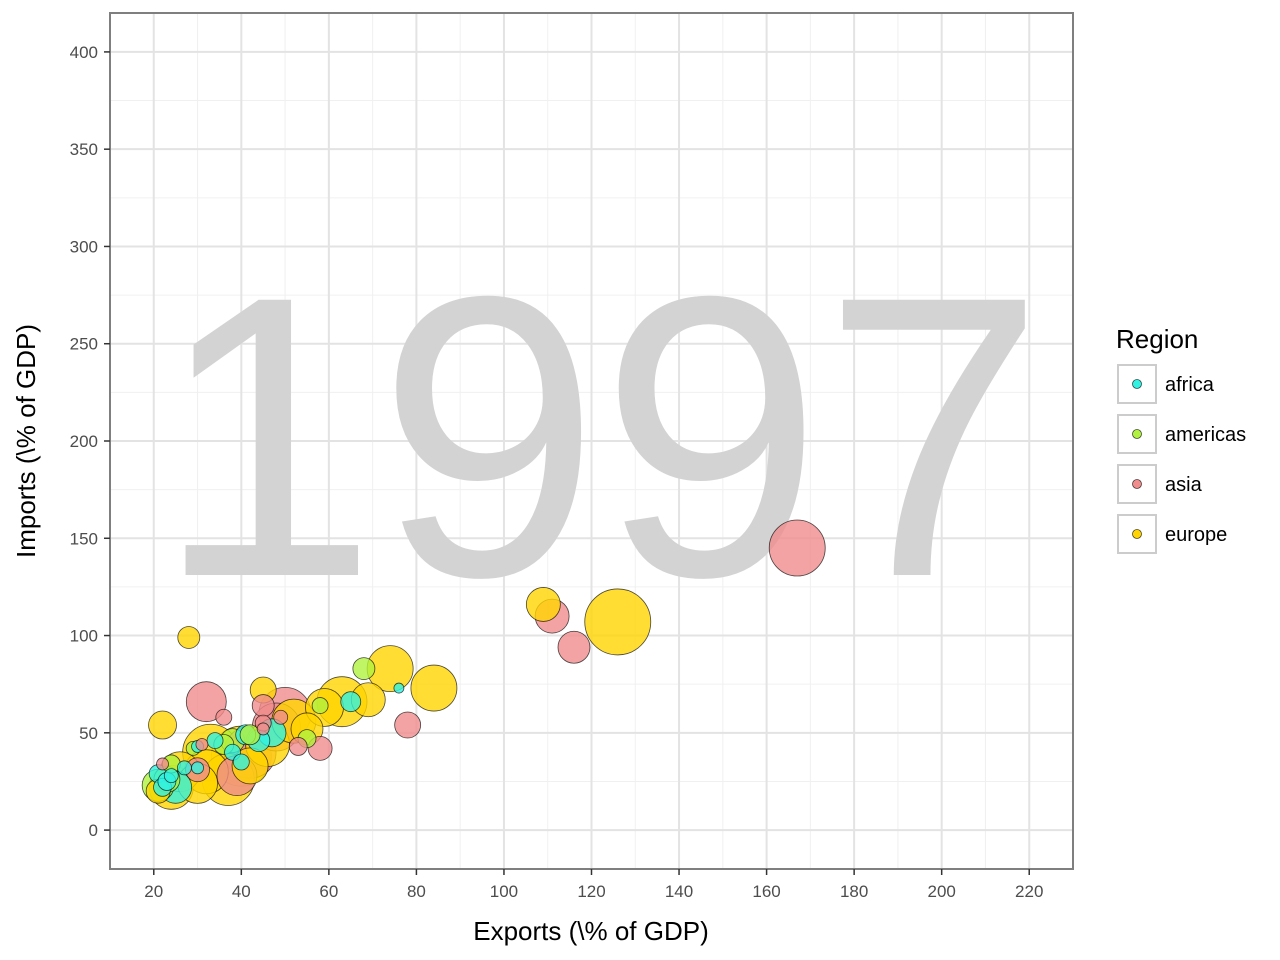 Image resolution: width=1280 pixels, height=960 pixels. I want to click on x-tick-label: 80, so click(416, 891).